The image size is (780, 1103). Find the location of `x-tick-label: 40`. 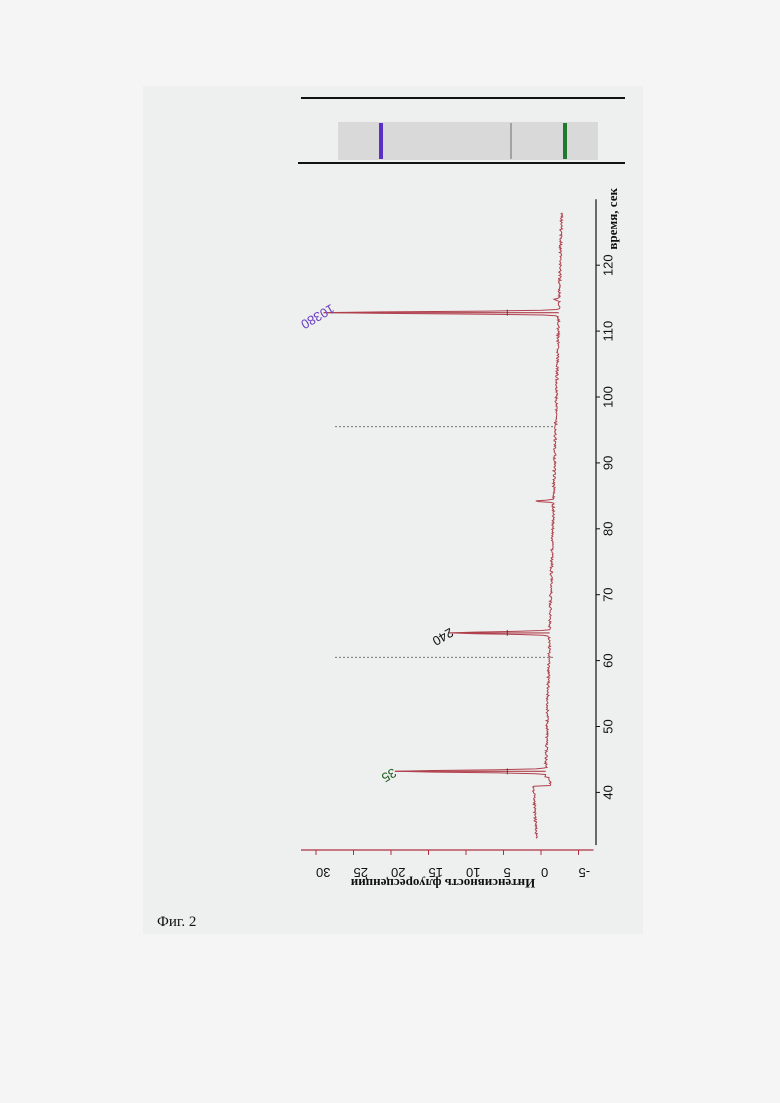

x-tick-label: 40 is located at coordinates (608, 792).